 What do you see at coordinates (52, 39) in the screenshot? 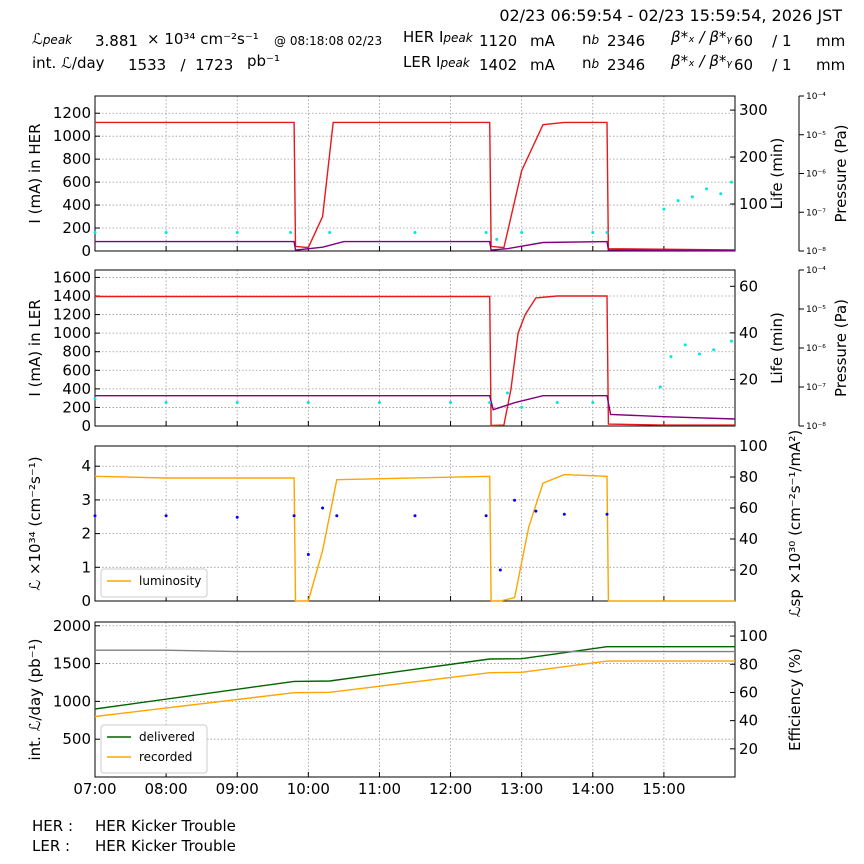
I see `lpeak-label: ℒpeak` at bounding box center [52, 39].